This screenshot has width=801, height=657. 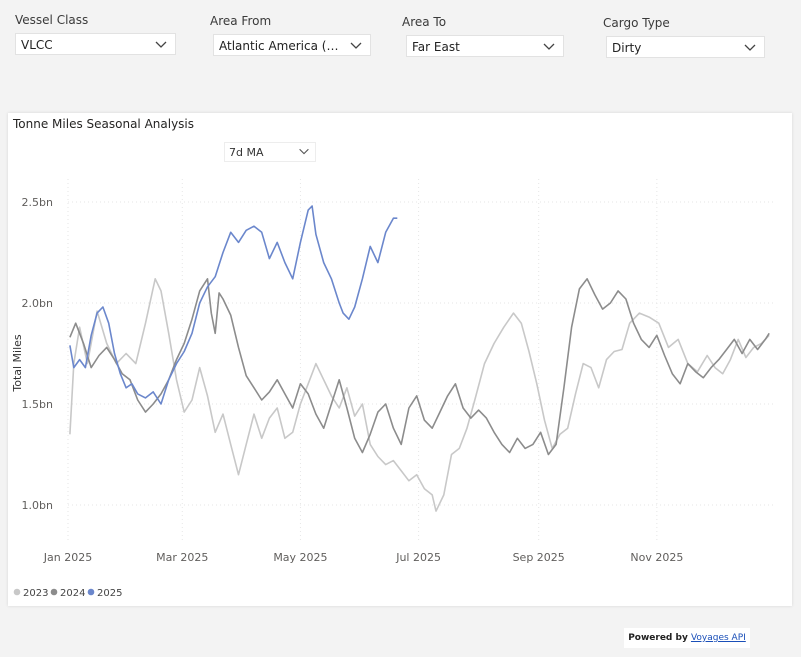 I want to click on y-tick-label: 1.0bn, so click(x=37, y=505).